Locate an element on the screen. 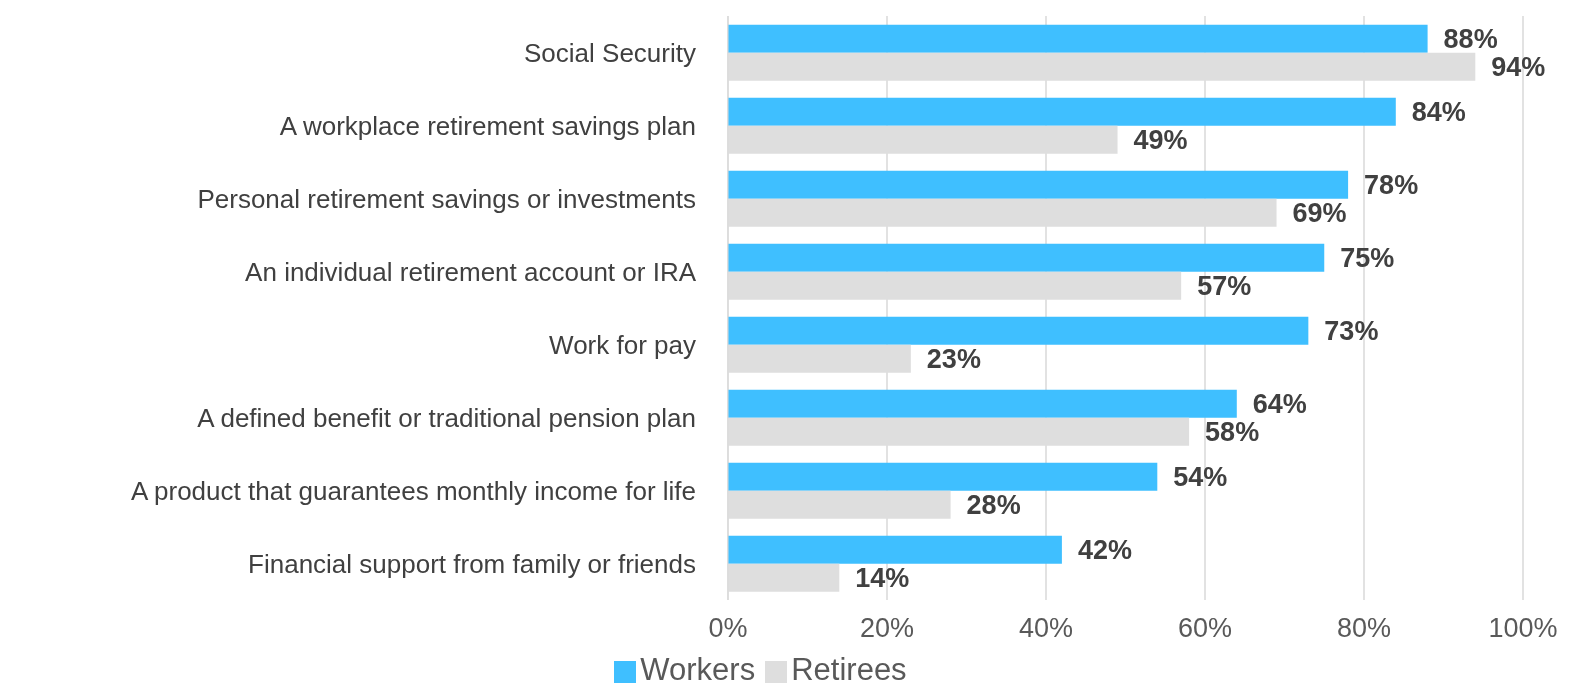  y-tick-label: A defined benefit or traditional pension plan is located at coordinates (446, 417).